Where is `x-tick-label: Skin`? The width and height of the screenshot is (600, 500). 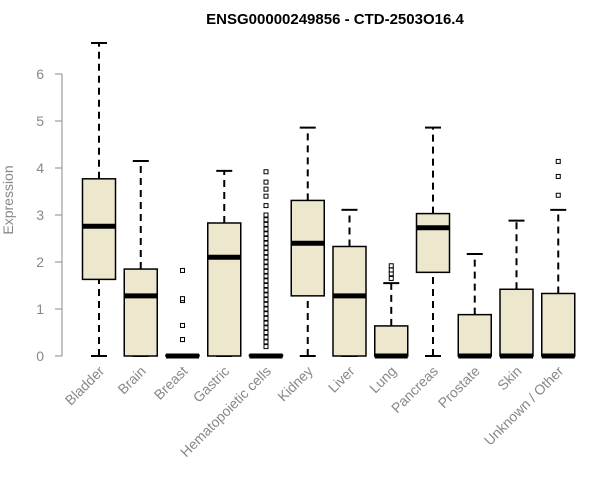 x-tick-label: Skin is located at coordinates (509, 378).